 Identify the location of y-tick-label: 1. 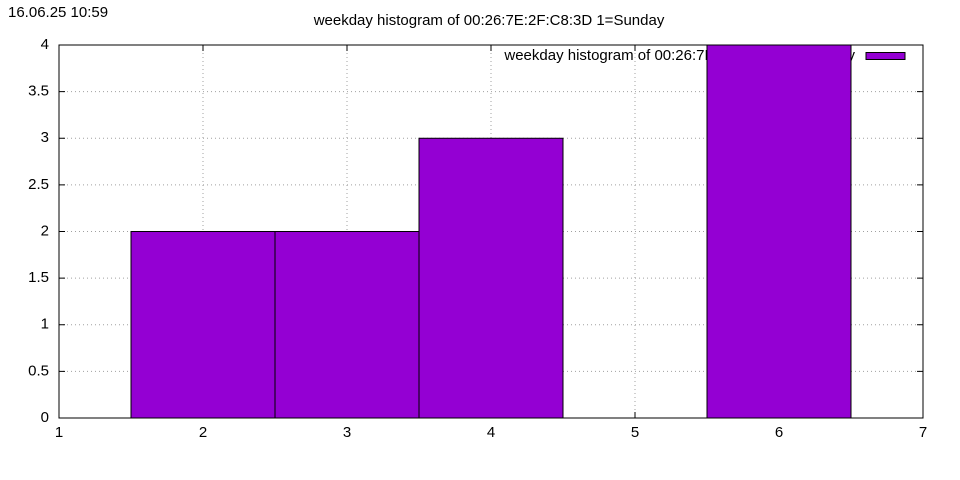
(45, 324).